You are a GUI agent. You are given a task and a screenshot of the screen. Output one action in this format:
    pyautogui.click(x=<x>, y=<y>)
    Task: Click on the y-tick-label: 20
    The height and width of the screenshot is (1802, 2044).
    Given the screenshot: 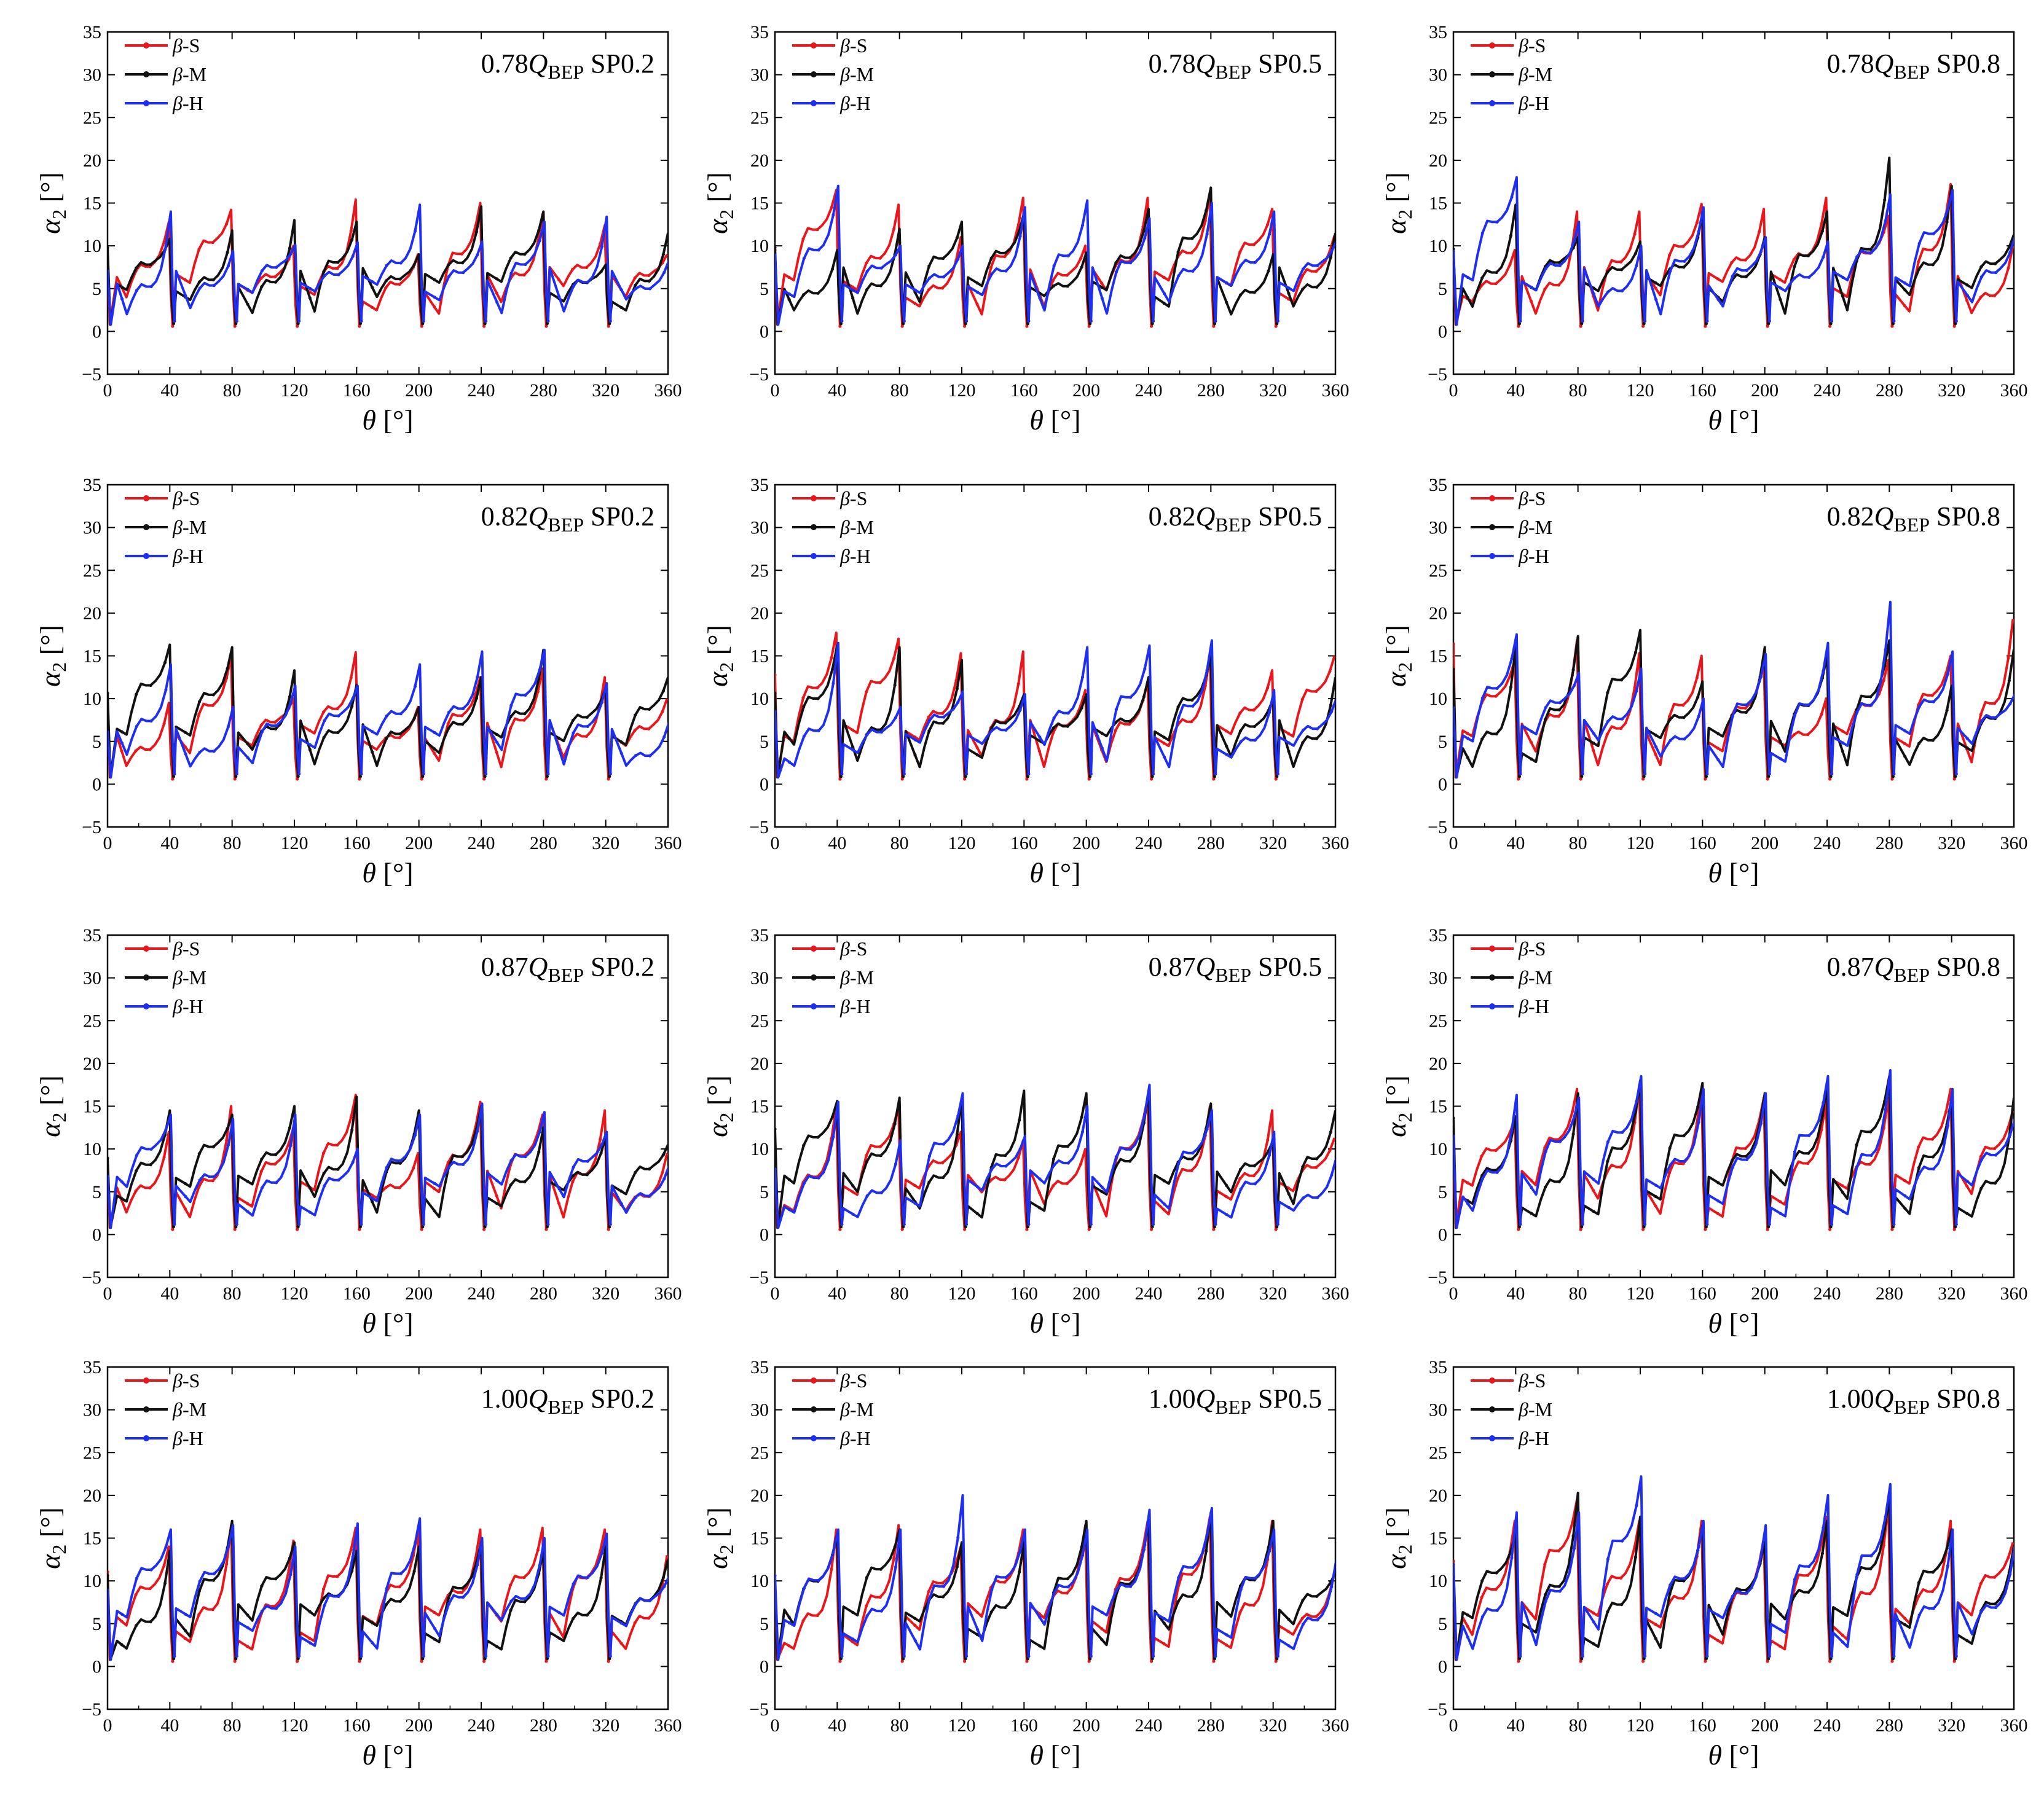 What is the action you would take?
    pyautogui.click(x=1438, y=1064)
    